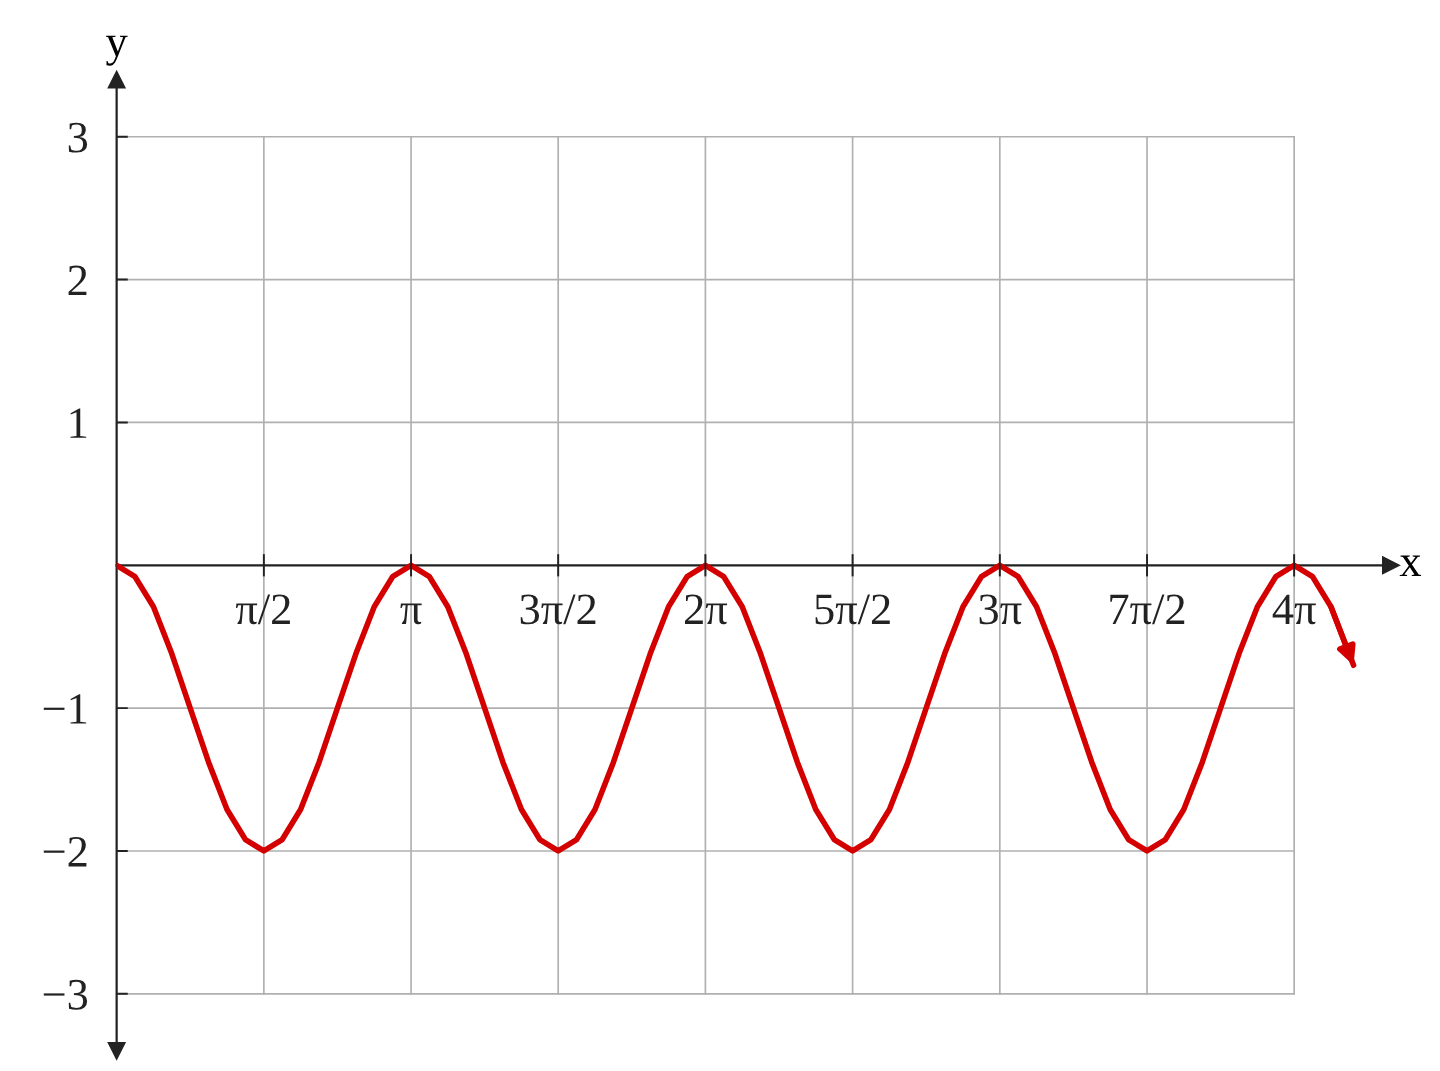 The image size is (1440, 1071). What do you see at coordinates (77, 280) in the screenshot?
I see `y-tick-label: 2` at bounding box center [77, 280].